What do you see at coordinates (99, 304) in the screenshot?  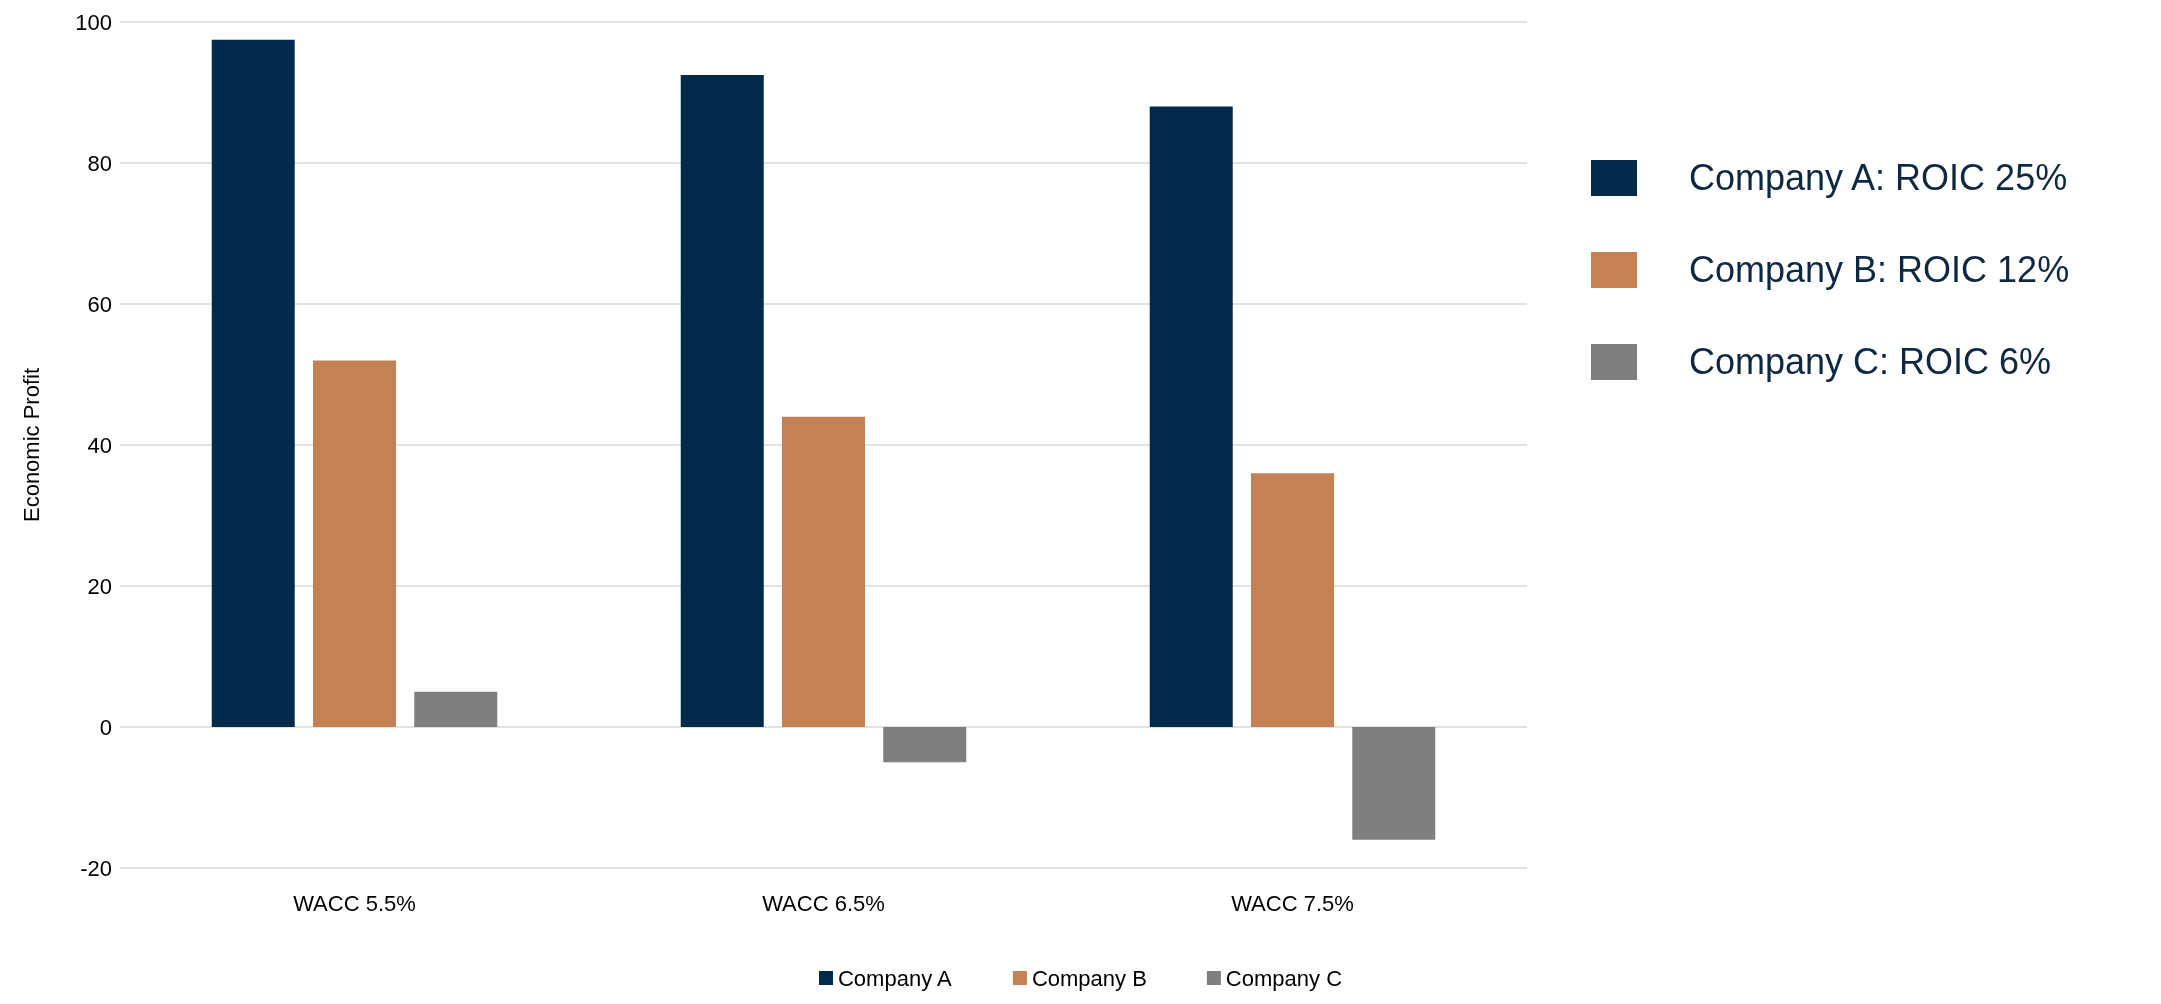 I see `y-tick-label: 60` at bounding box center [99, 304].